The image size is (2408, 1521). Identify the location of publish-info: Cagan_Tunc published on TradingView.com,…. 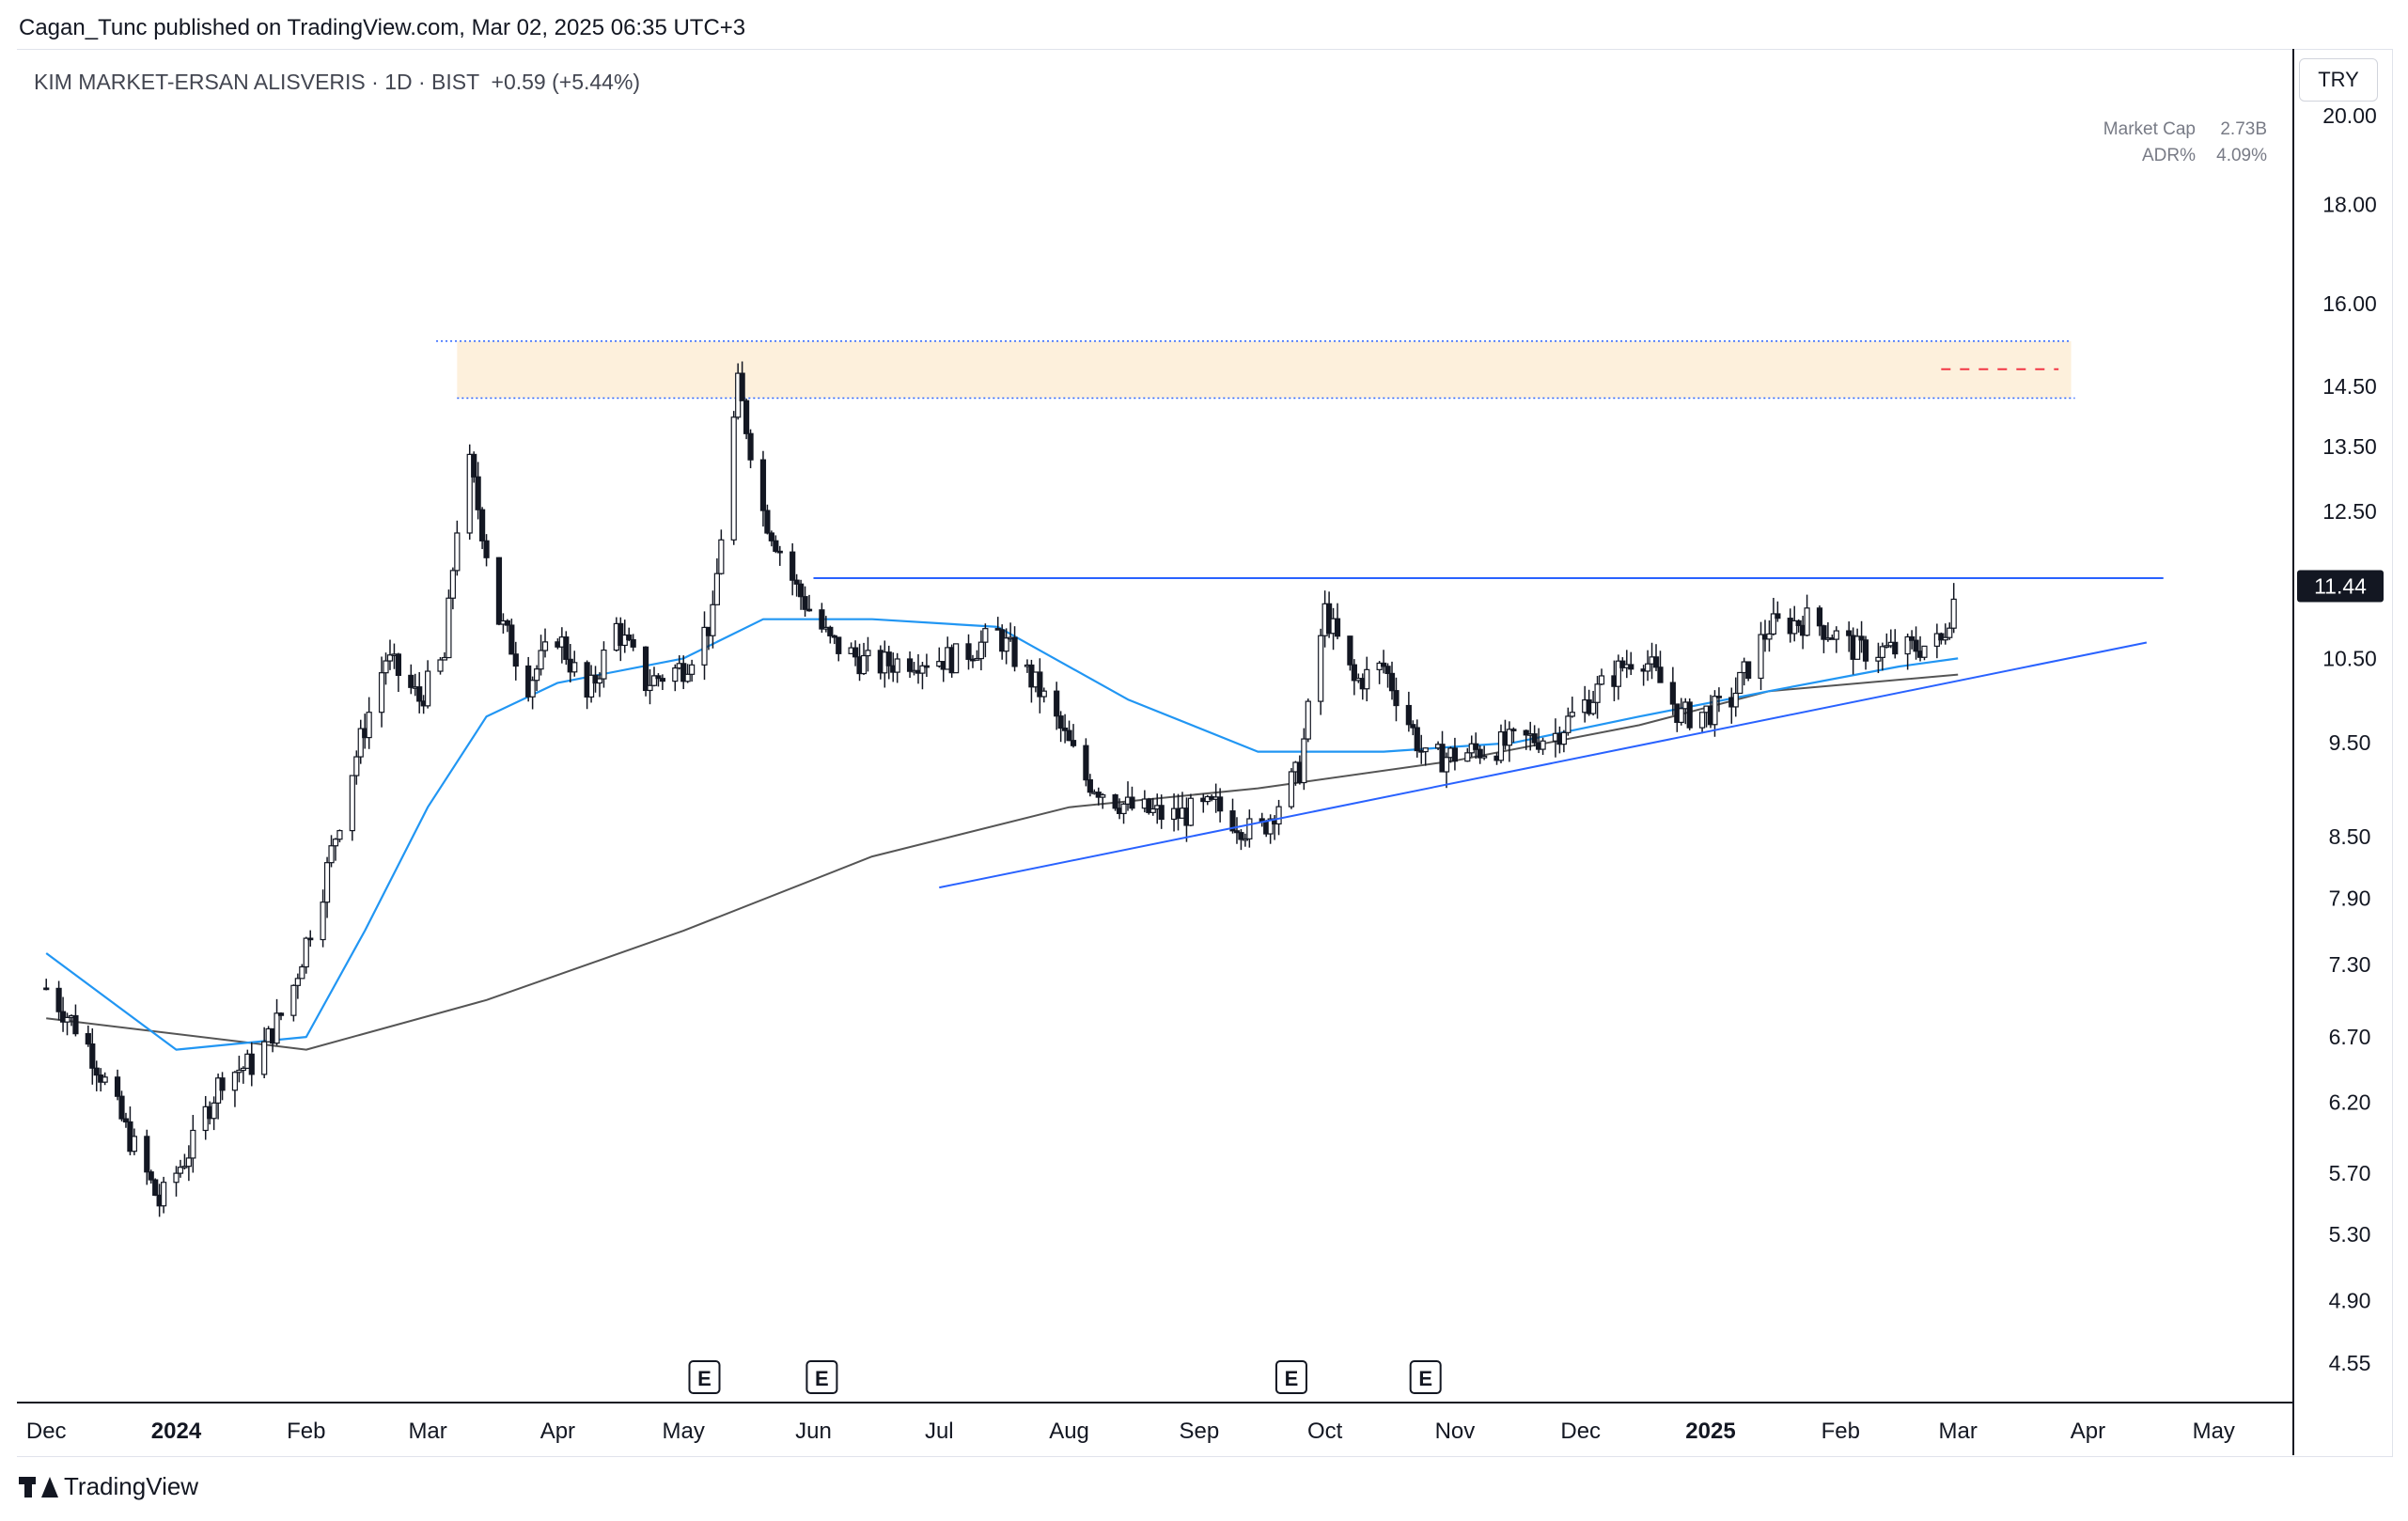
(382, 27).